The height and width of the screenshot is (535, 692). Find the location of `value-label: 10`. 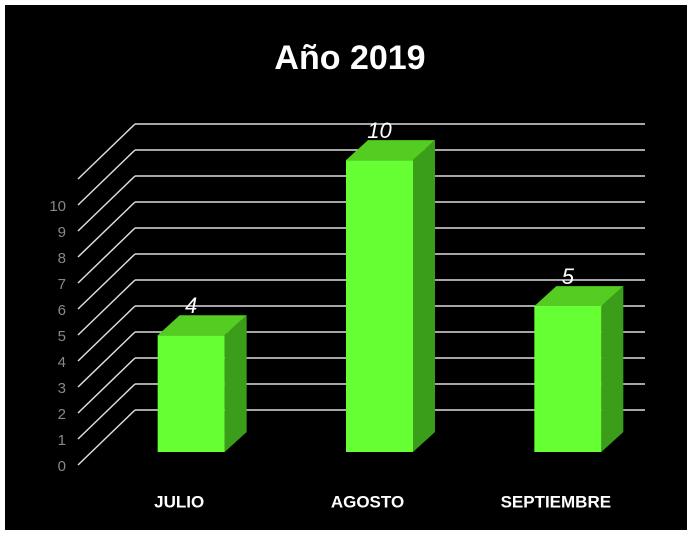

value-label: 10 is located at coordinates (379, 130).